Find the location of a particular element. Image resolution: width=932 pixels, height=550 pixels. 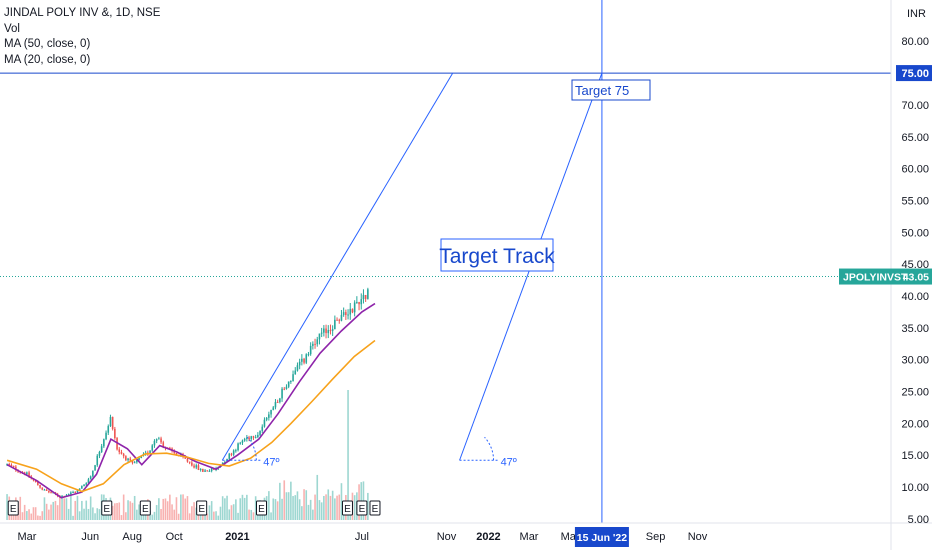

x-tick-label: Nov is located at coordinates (447, 537).